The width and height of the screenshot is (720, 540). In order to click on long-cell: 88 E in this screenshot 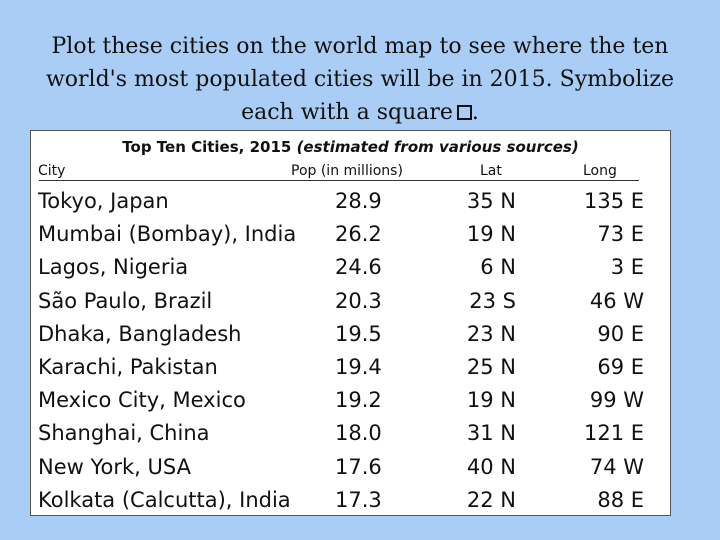, I will do `click(620, 499)`.